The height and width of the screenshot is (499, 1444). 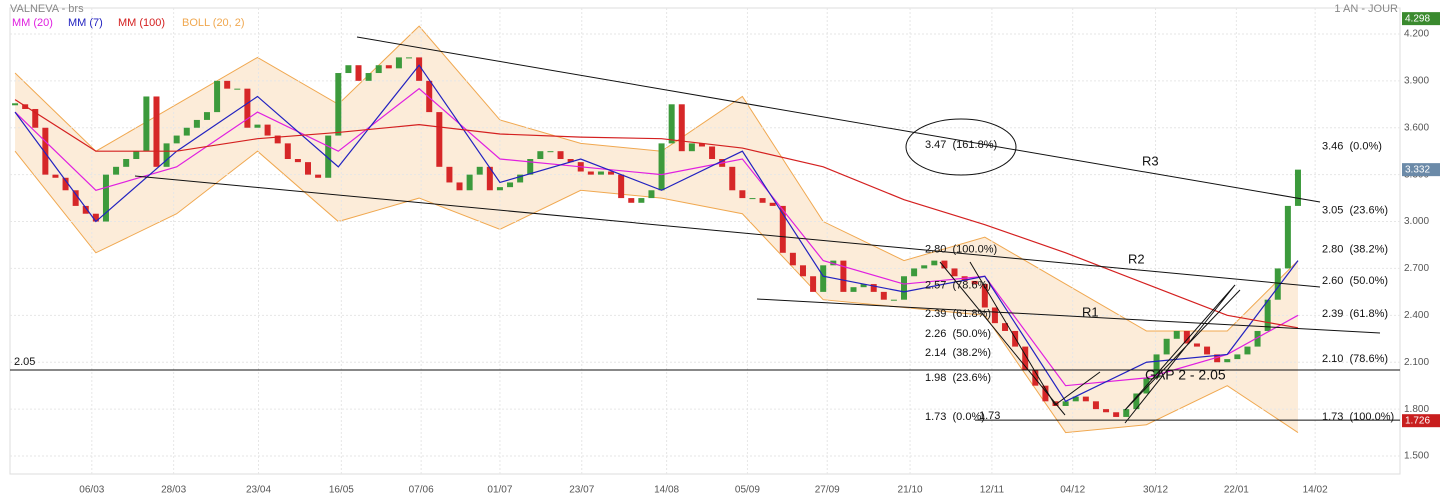 What do you see at coordinates (1417, 169) in the screenshot?
I see `price-tag-label: 3.332` at bounding box center [1417, 169].